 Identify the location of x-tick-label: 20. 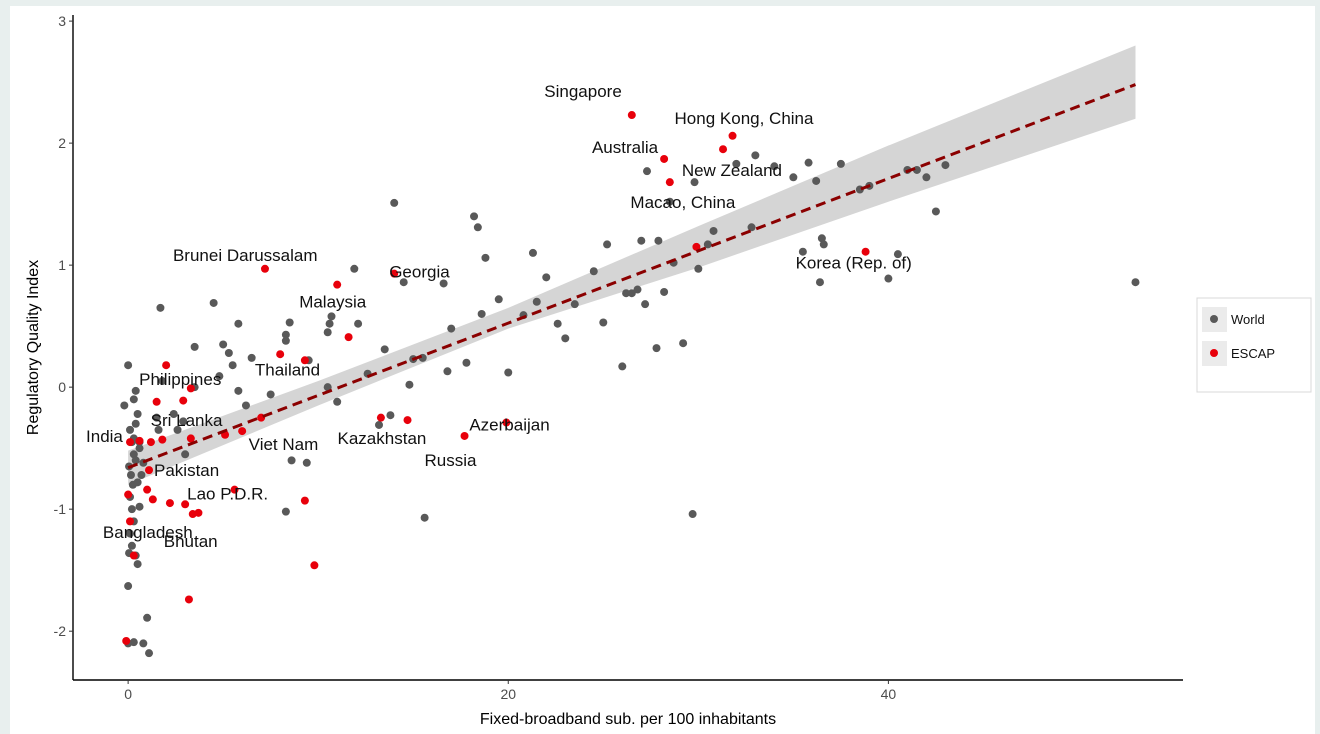
(508, 694).